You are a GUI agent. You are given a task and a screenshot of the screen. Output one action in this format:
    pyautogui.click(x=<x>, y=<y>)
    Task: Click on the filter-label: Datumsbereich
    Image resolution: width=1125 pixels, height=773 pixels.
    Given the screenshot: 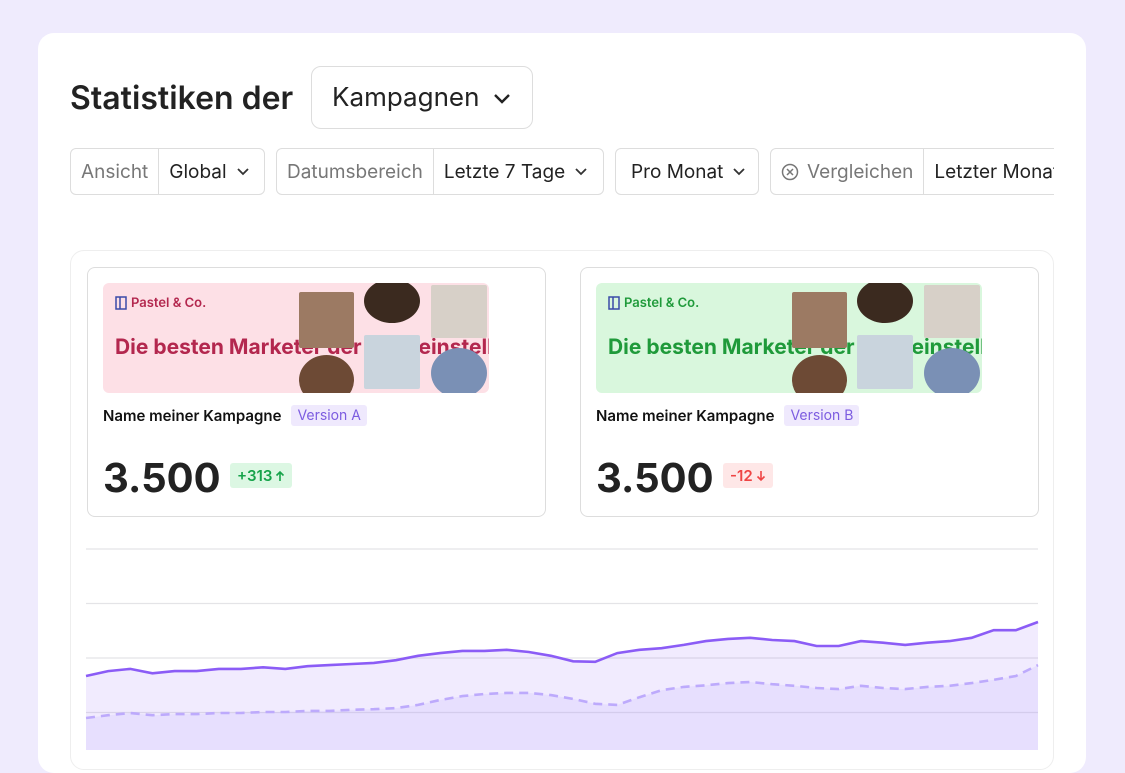 What is the action you would take?
    pyautogui.click(x=355, y=171)
    